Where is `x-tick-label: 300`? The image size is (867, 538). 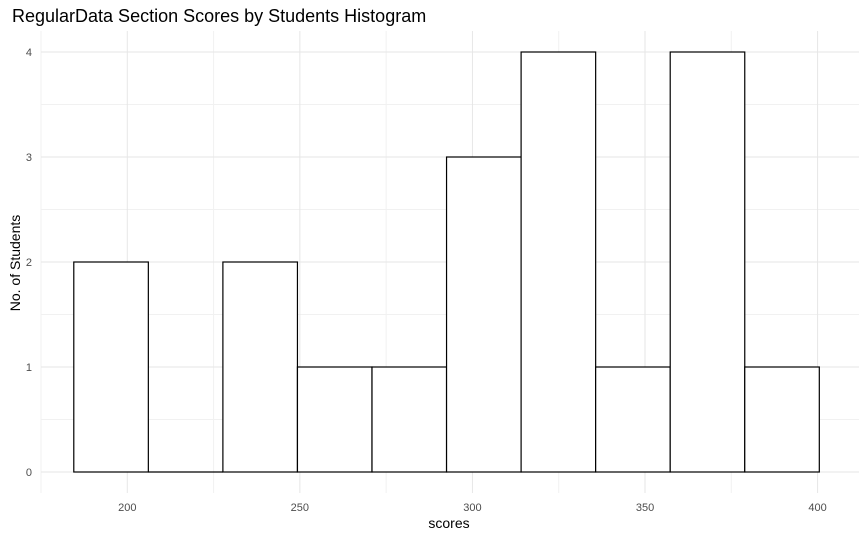 x-tick-label: 300 is located at coordinates (472, 508).